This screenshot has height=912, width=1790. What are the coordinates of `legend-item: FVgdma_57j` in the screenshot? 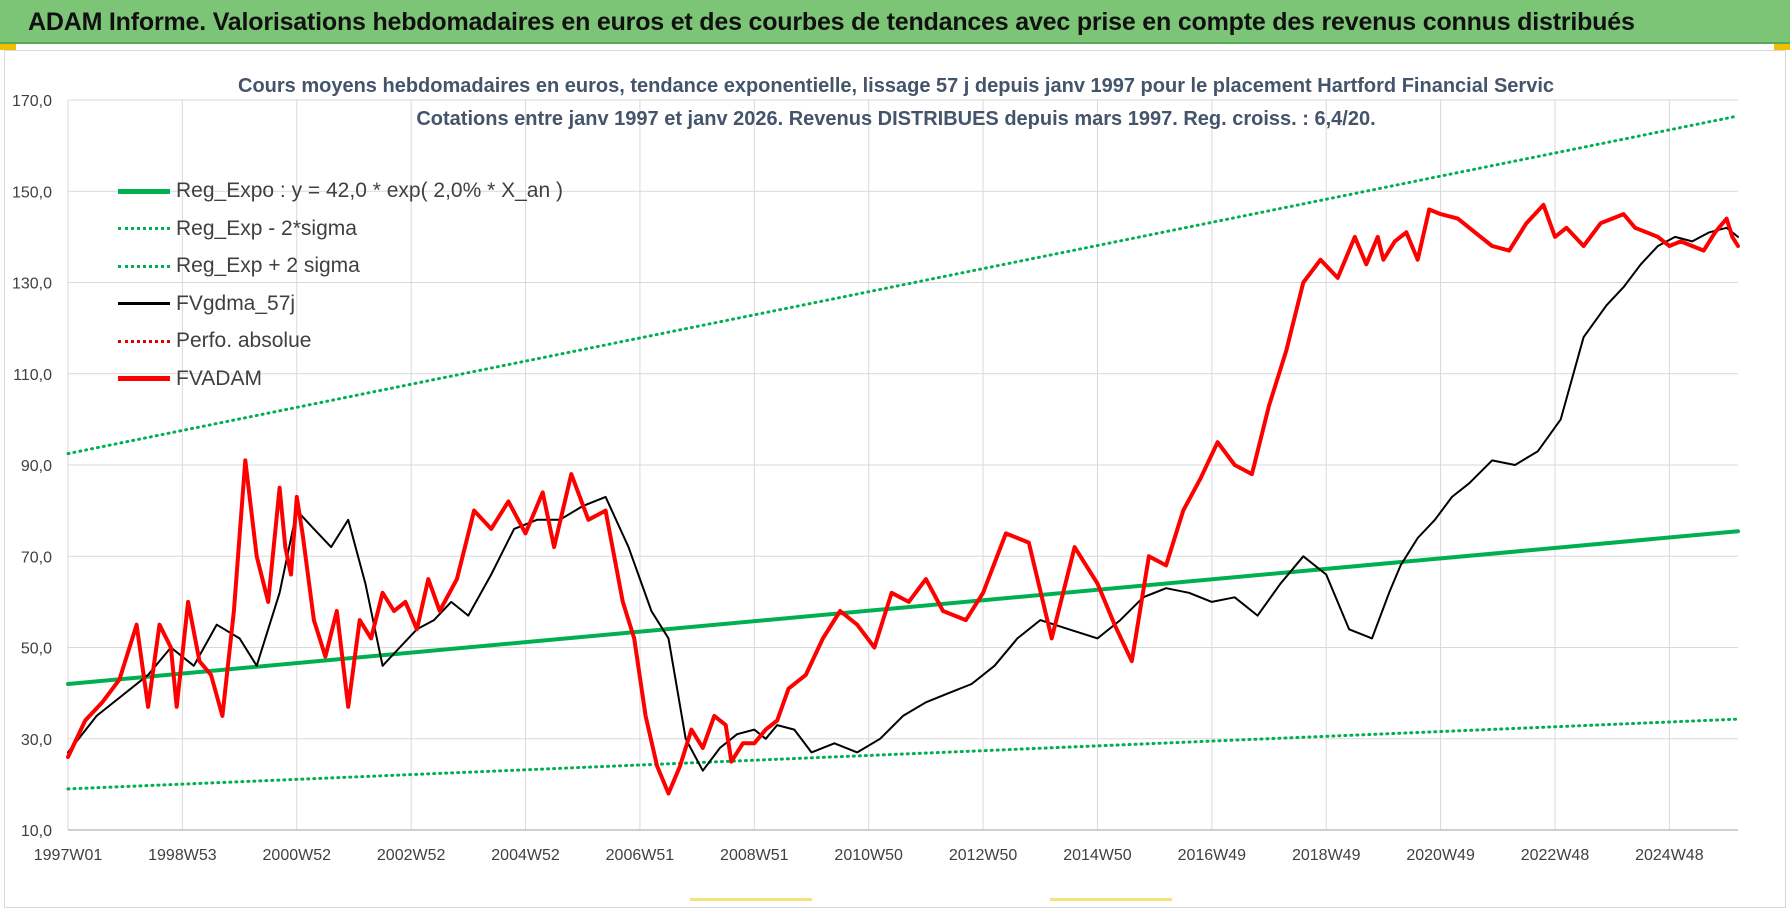 It's located at (206, 304).